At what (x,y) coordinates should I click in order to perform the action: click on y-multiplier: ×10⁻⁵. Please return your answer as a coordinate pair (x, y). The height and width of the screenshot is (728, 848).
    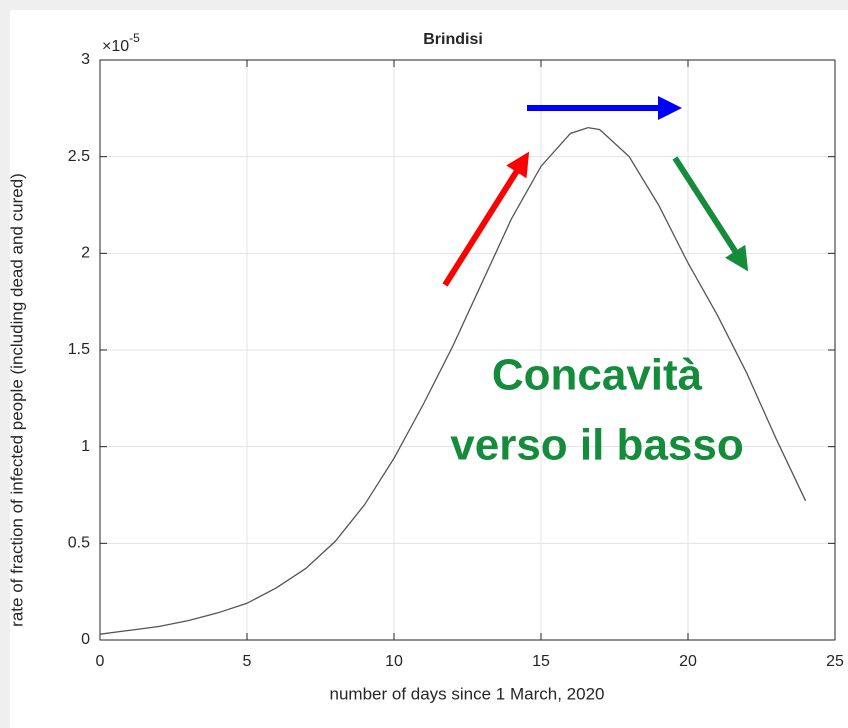
    Looking at the image, I should click on (121, 43).